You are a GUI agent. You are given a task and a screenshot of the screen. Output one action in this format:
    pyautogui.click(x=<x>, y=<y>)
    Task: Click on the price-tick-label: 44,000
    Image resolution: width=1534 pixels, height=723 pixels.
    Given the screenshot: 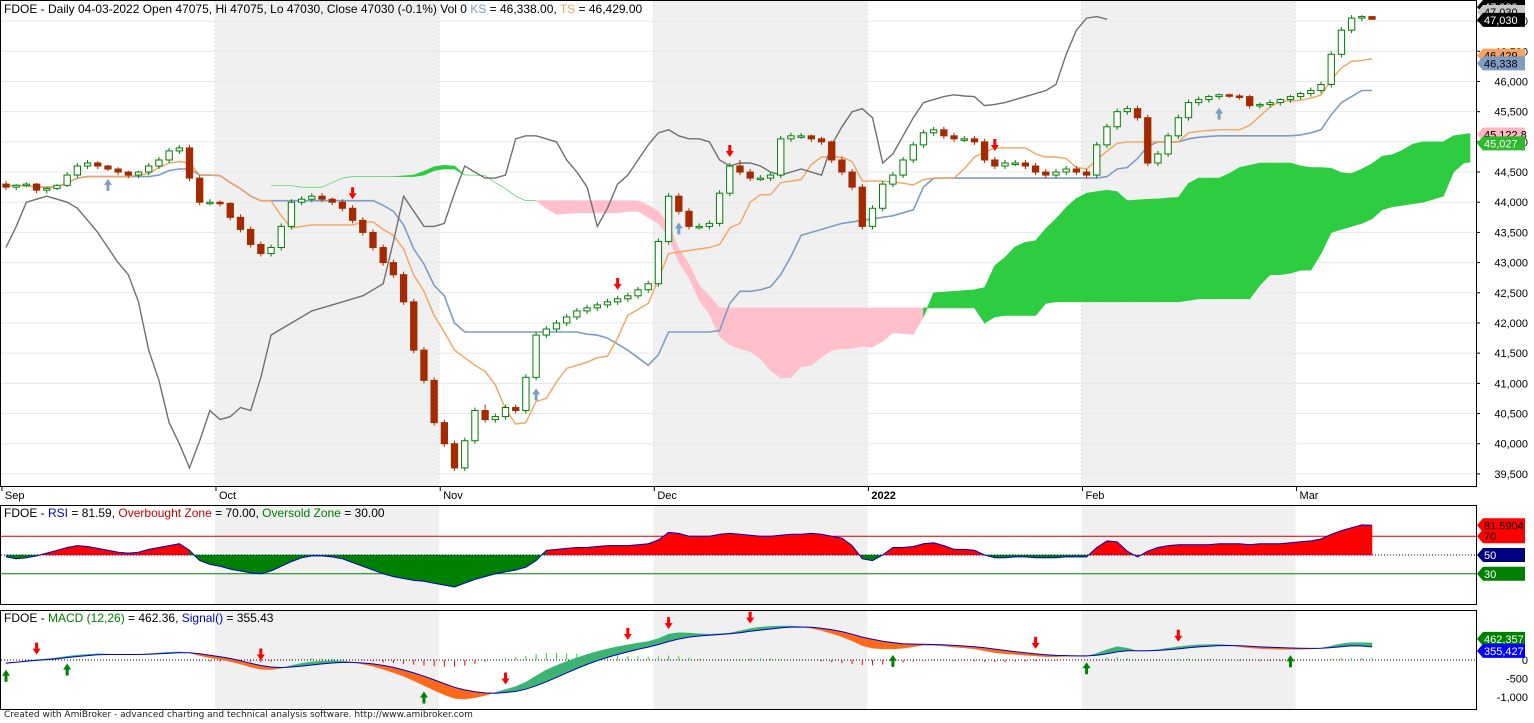 What is the action you would take?
    pyautogui.click(x=1511, y=203)
    